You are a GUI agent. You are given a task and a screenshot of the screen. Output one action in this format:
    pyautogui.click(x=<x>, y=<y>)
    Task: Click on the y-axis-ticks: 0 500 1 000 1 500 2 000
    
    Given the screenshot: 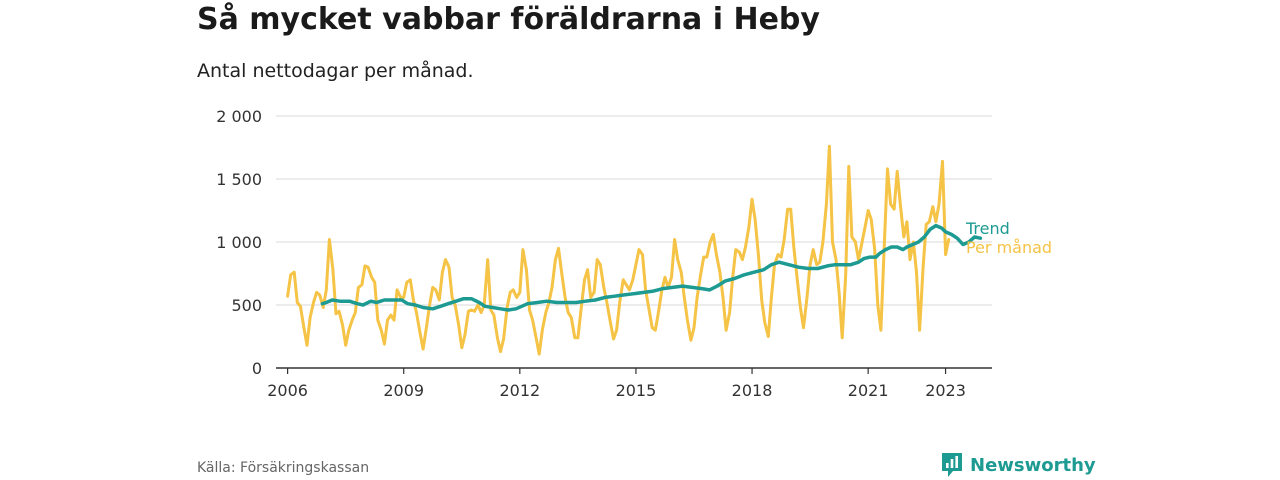 What is the action you would take?
    pyautogui.click(x=239, y=242)
    